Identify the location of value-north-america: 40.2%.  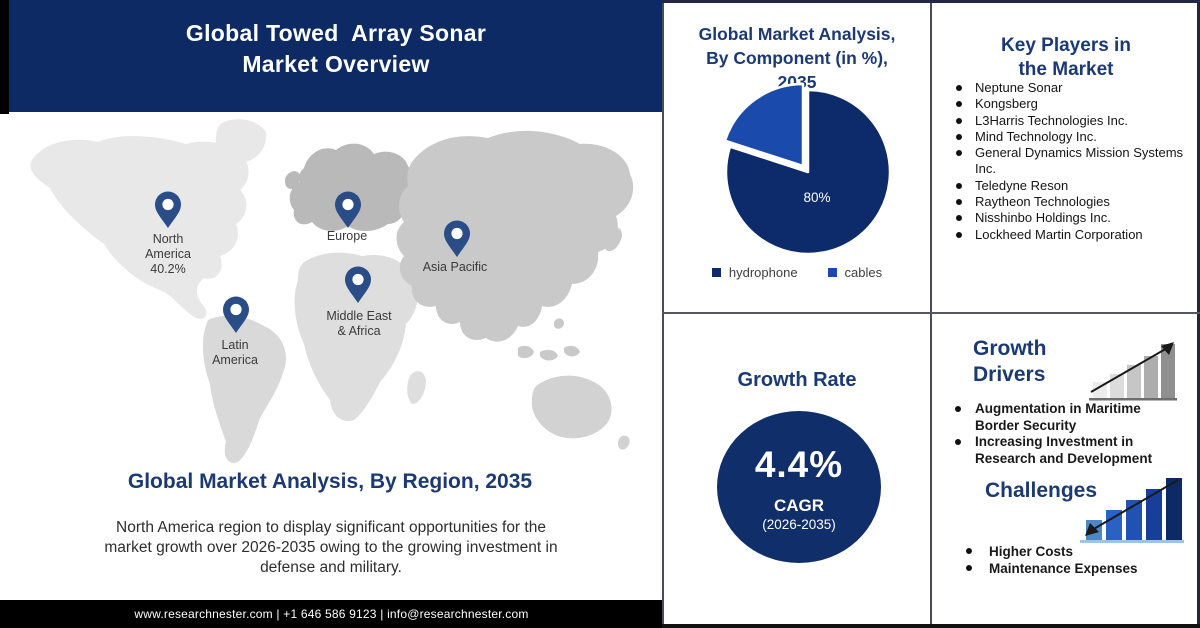
(168, 269).